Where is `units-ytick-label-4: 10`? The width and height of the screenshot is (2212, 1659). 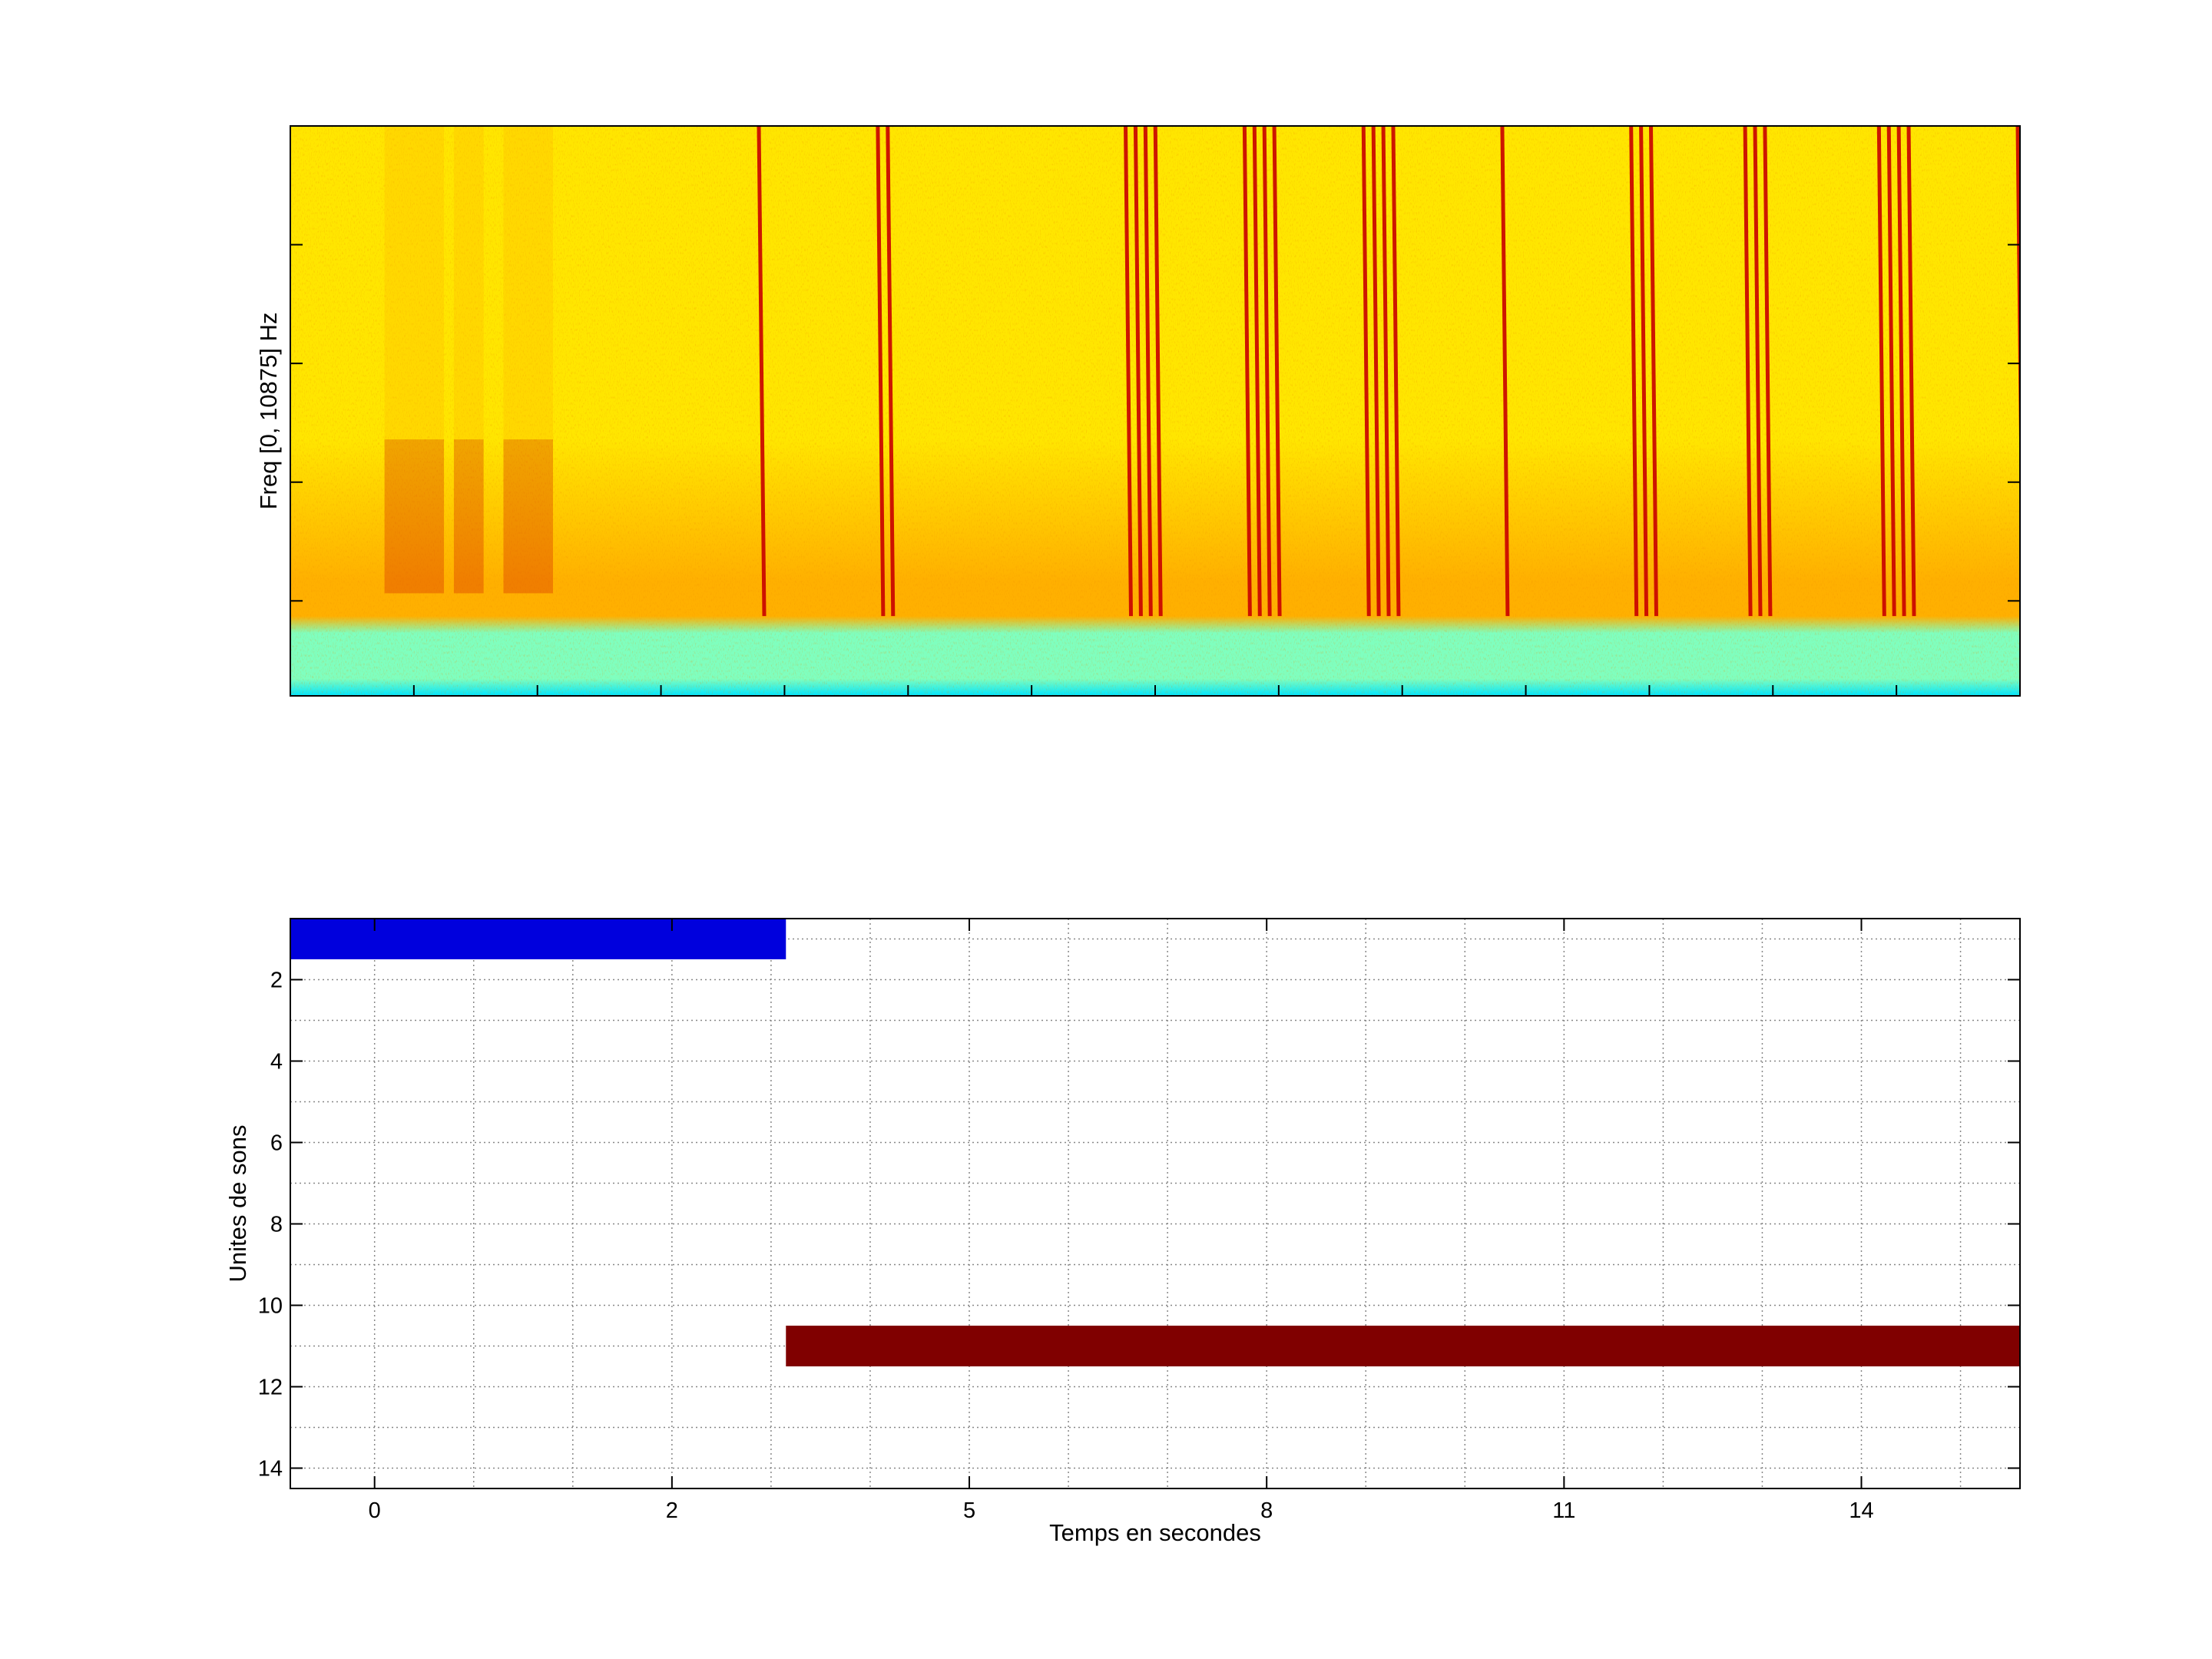
units-ytick-label-4: 10 is located at coordinates (270, 1307).